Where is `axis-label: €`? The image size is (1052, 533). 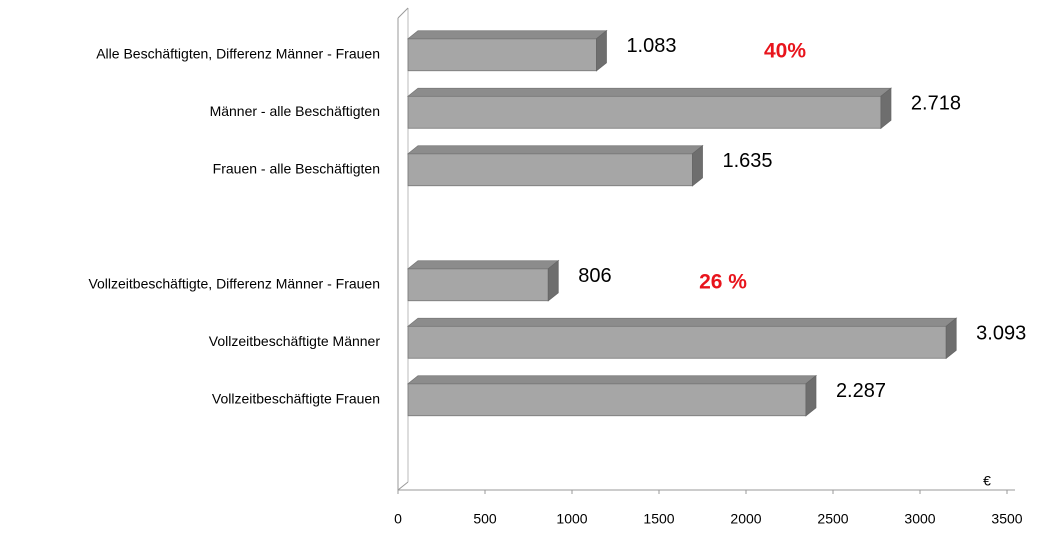 axis-label: € is located at coordinates (987, 481).